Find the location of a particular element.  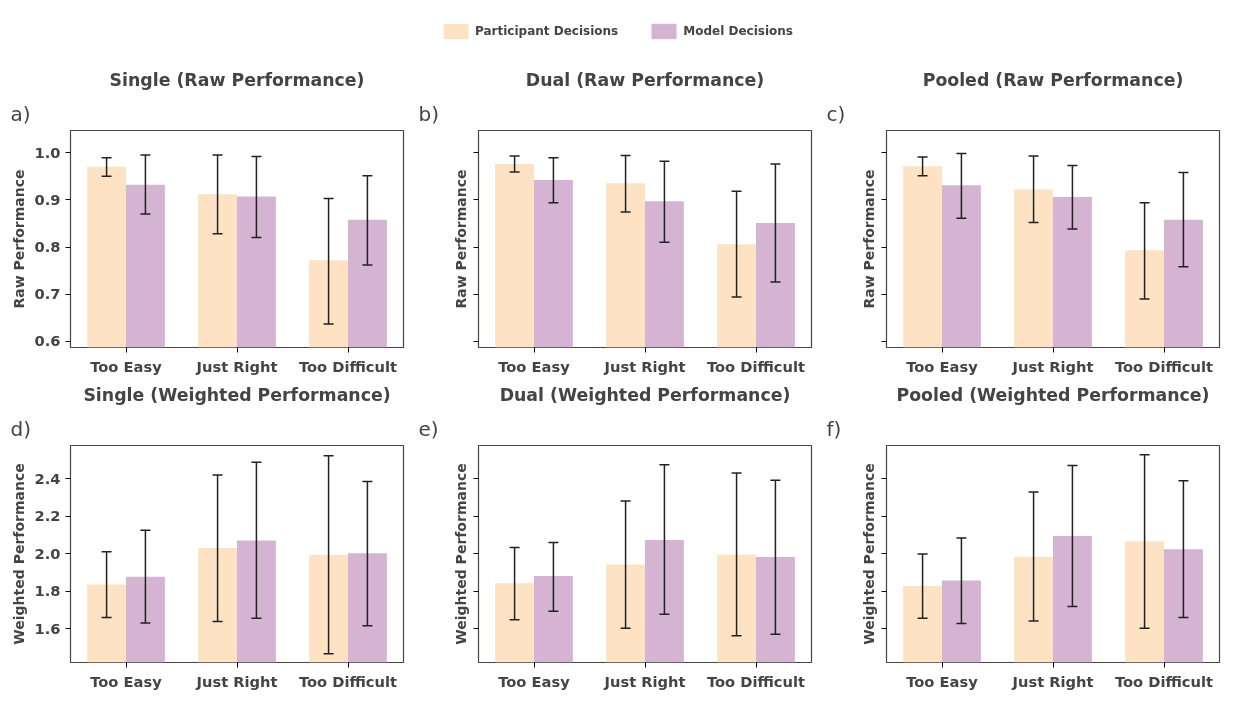

text: e) is located at coordinates (428, 428).